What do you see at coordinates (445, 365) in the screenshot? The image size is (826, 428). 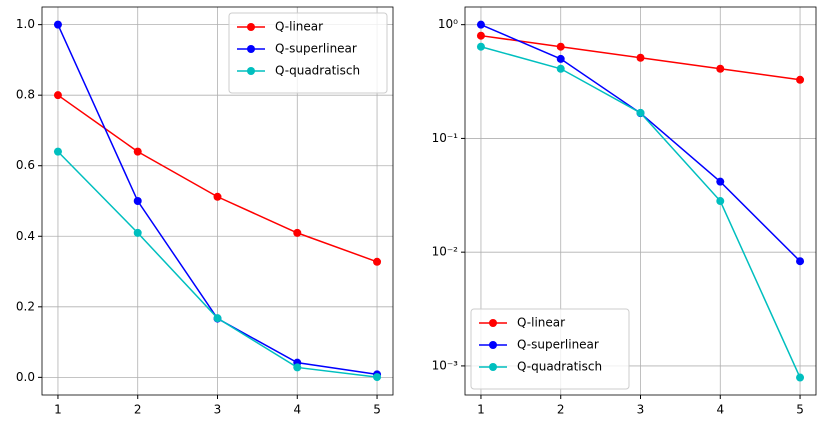 I see `y-tick-label: 10⁻³` at bounding box center [445, 365].